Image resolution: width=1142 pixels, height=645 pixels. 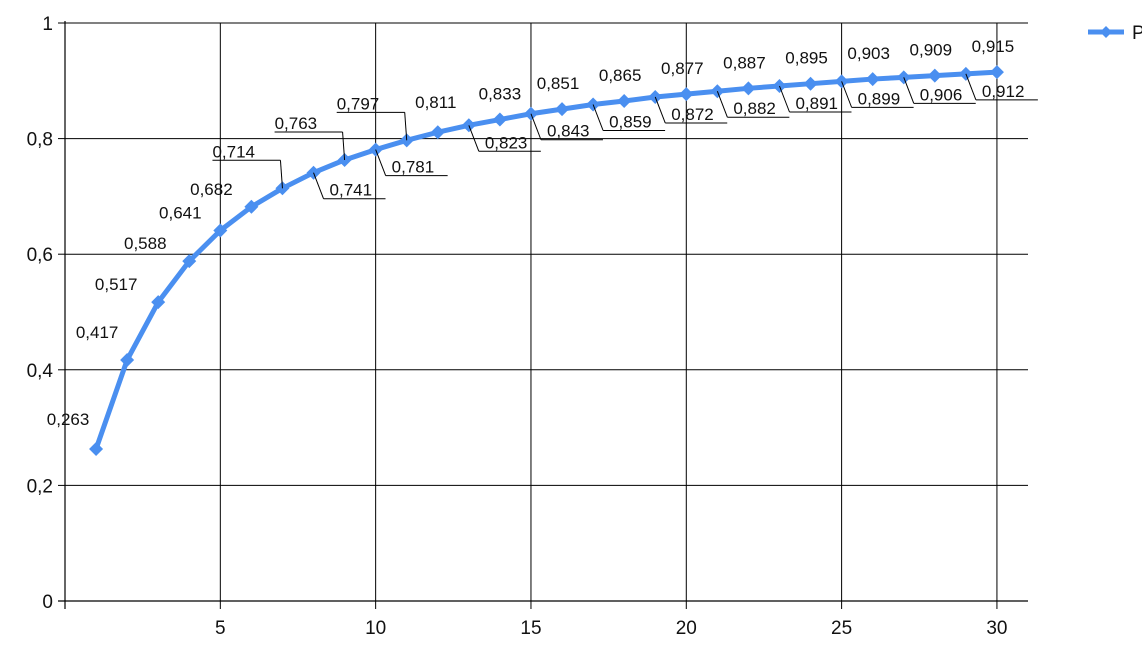 I want to click on data-label: 0,417, so click(x=97, y=332).